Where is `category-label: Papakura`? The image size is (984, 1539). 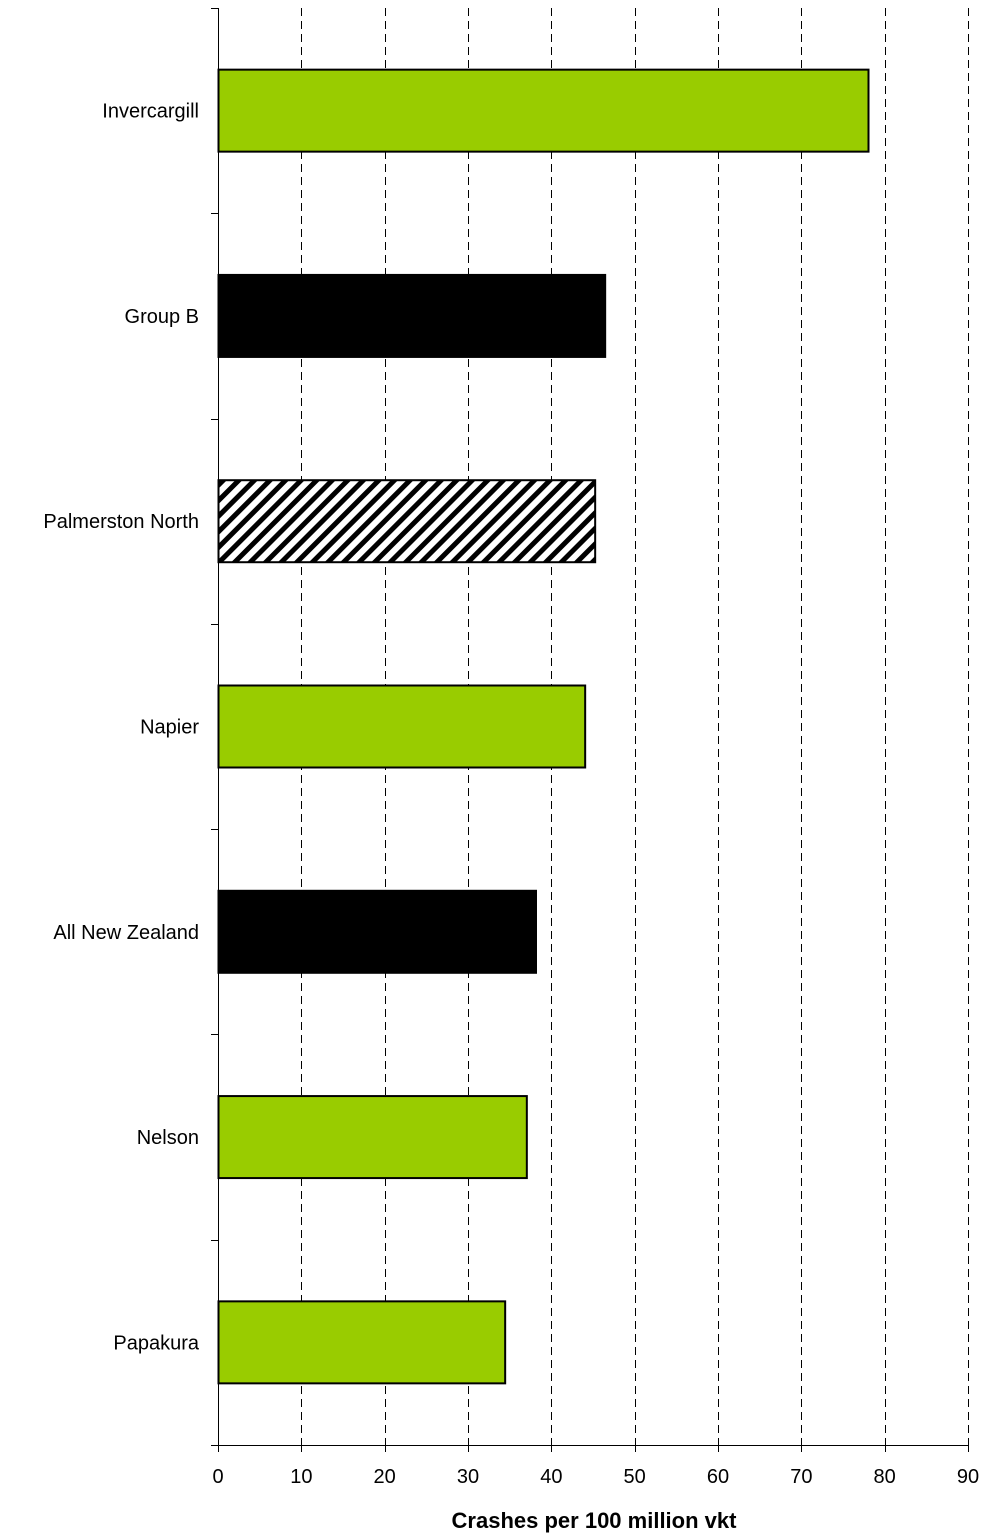 category-label: Papakura is located at coordinates (156, 1343).